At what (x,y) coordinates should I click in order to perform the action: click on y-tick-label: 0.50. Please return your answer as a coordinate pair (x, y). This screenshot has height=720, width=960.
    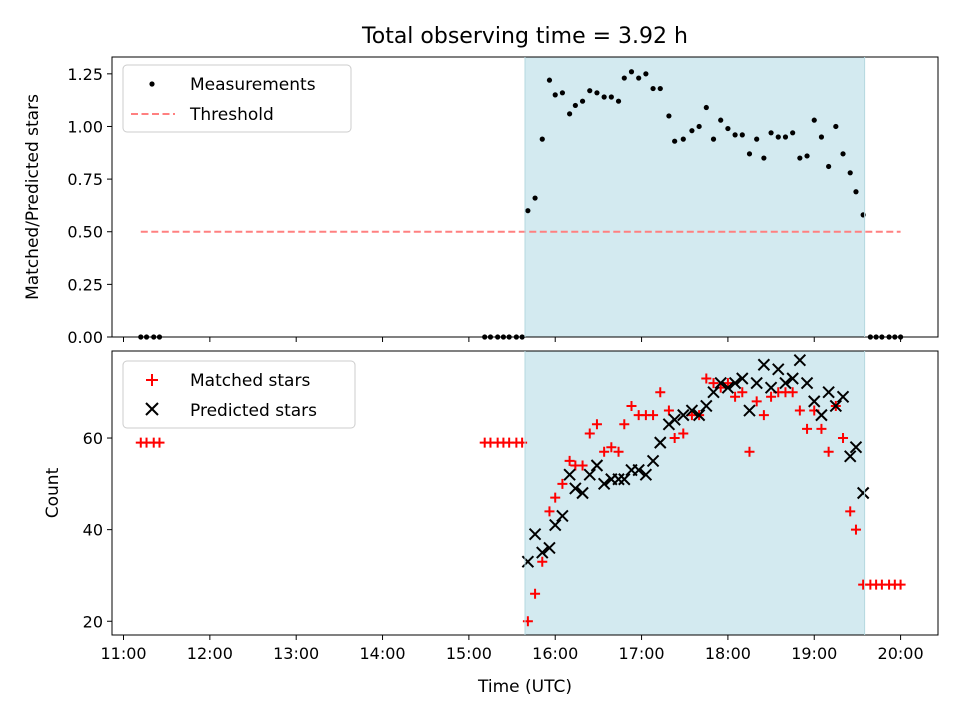
    Looking at the image, I should click on (85, 232).